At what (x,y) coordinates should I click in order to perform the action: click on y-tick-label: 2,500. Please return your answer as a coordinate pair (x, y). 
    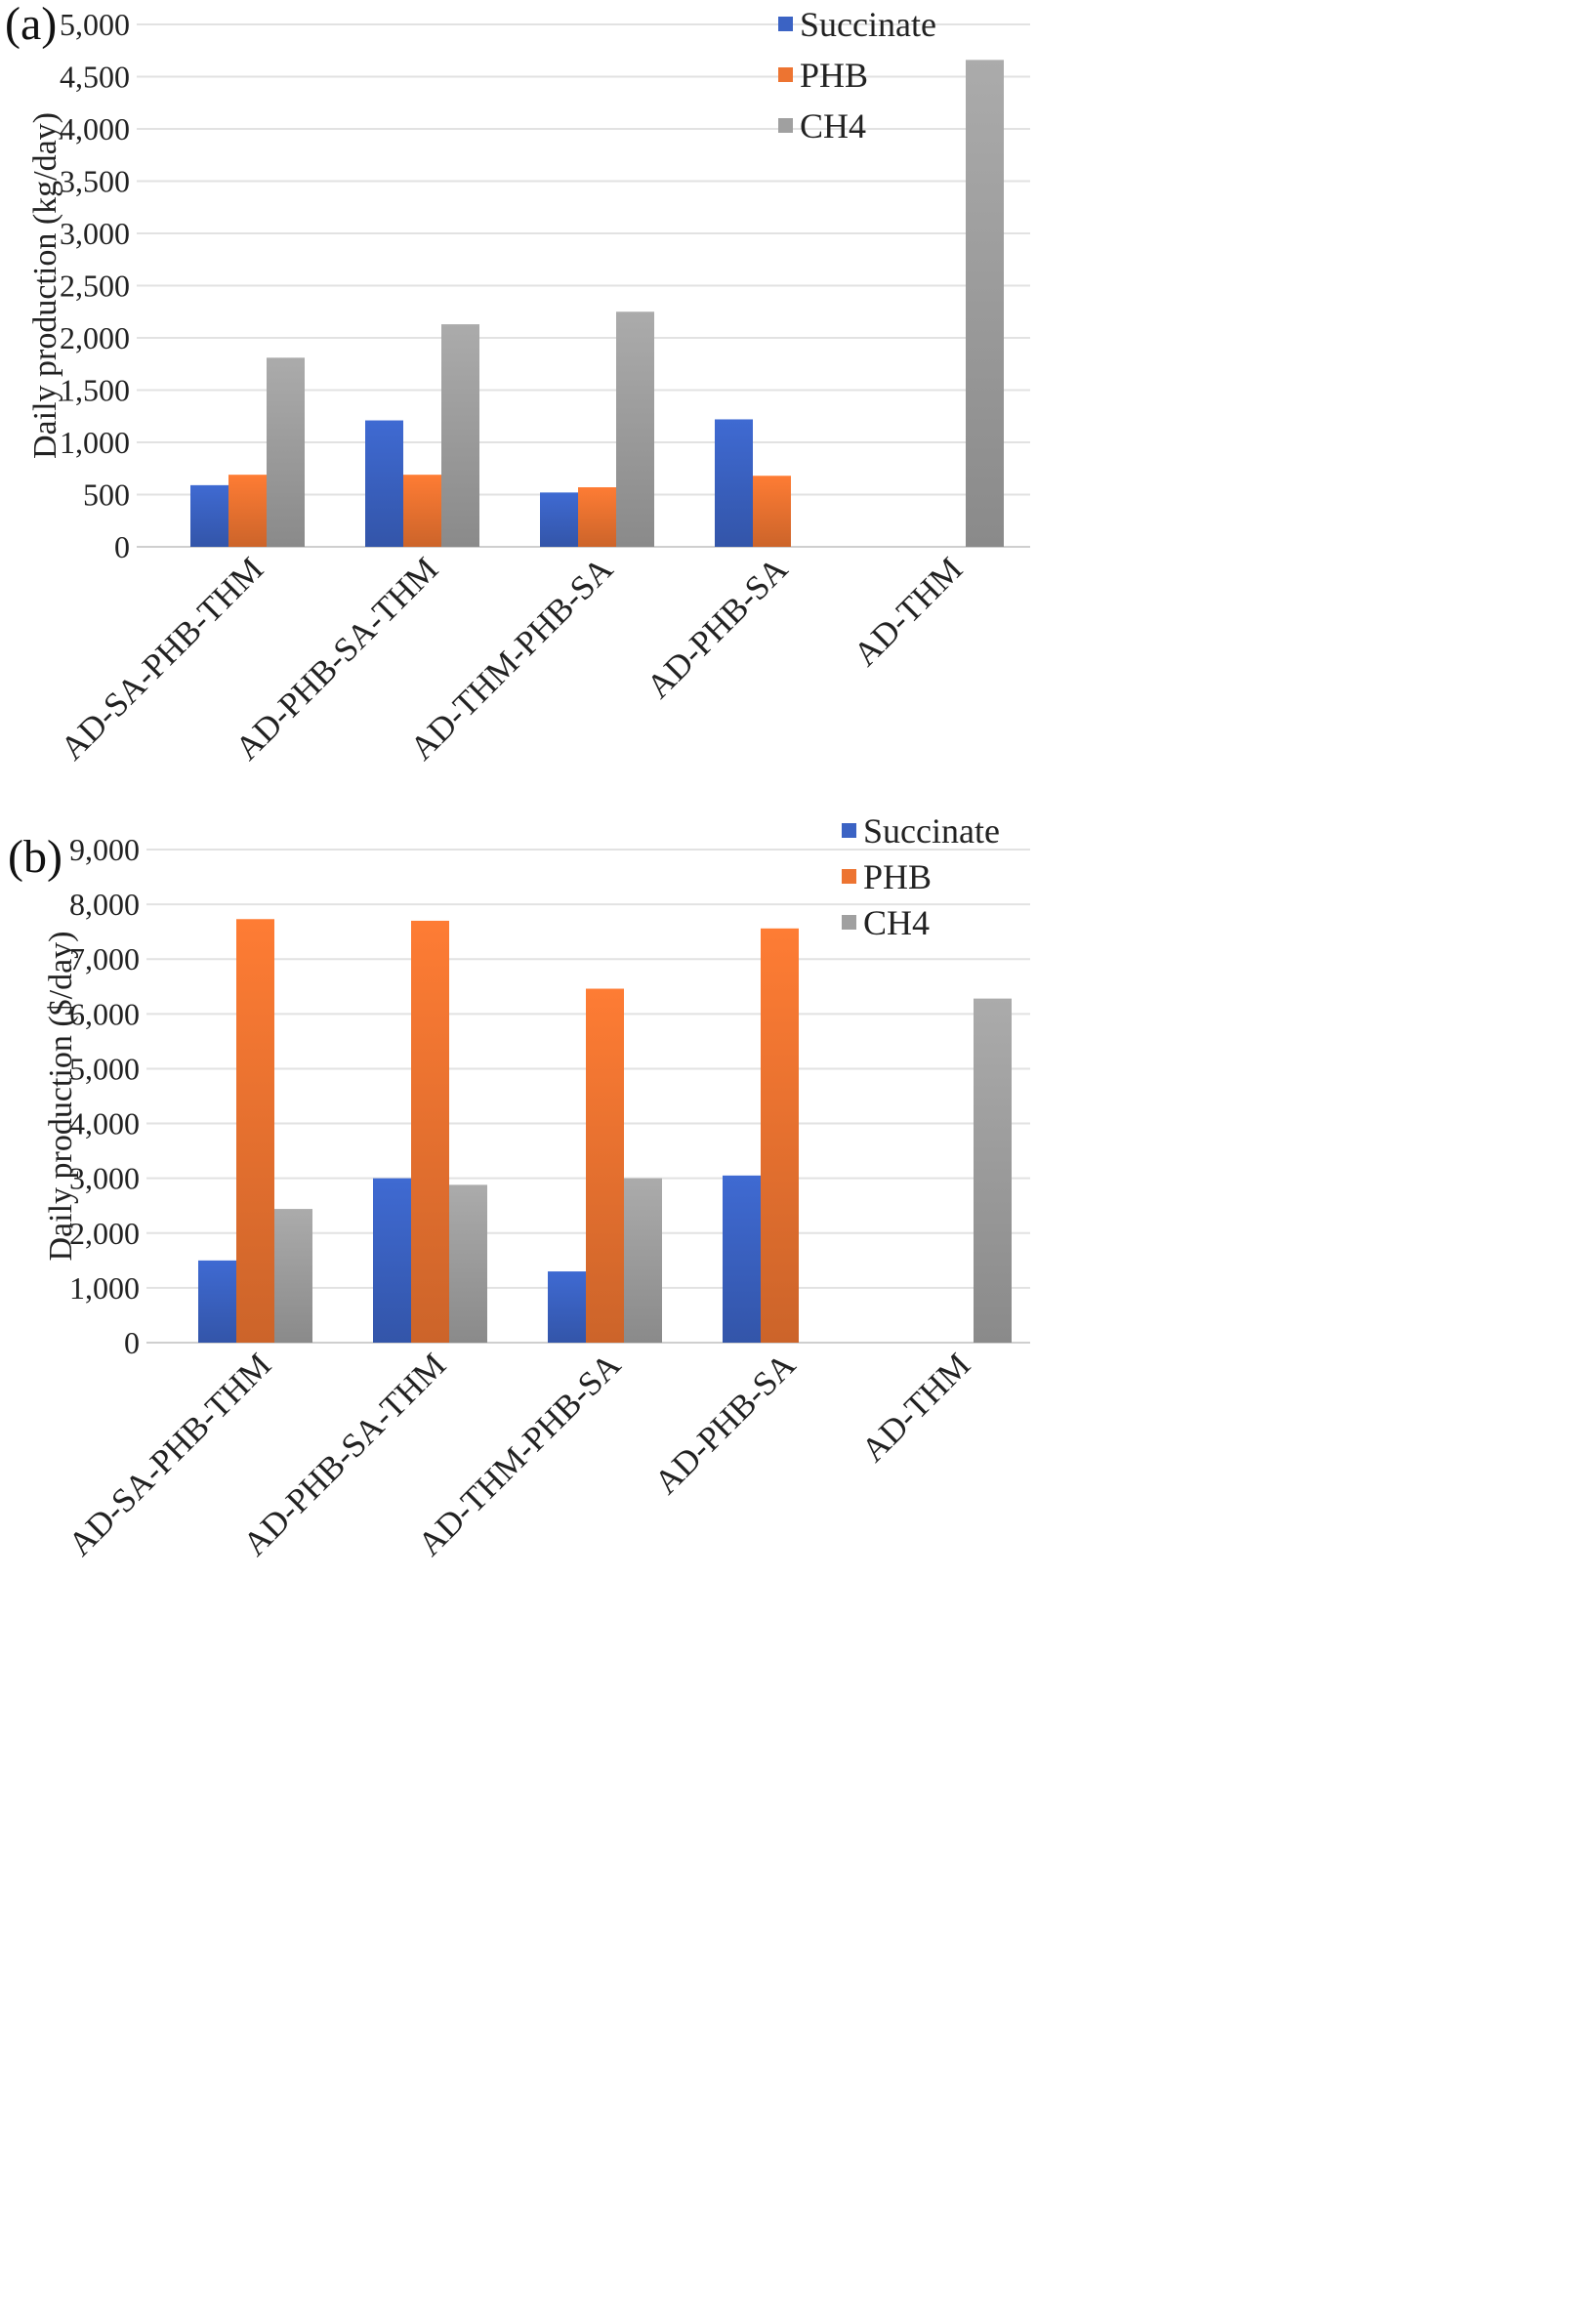
    Looking at the image, I should click on (95, 286).